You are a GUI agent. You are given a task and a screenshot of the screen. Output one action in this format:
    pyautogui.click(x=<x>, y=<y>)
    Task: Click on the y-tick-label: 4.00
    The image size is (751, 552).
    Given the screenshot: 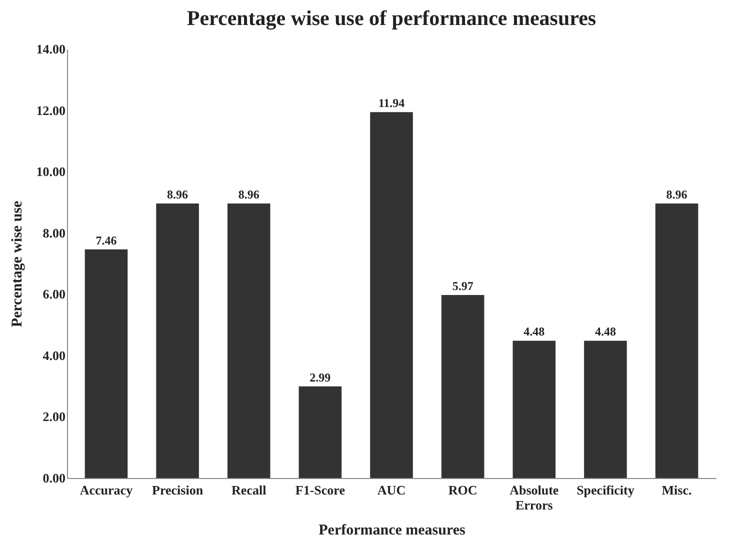 What is the action you would take?
    pyautogui.click(x=54, y=355)
    